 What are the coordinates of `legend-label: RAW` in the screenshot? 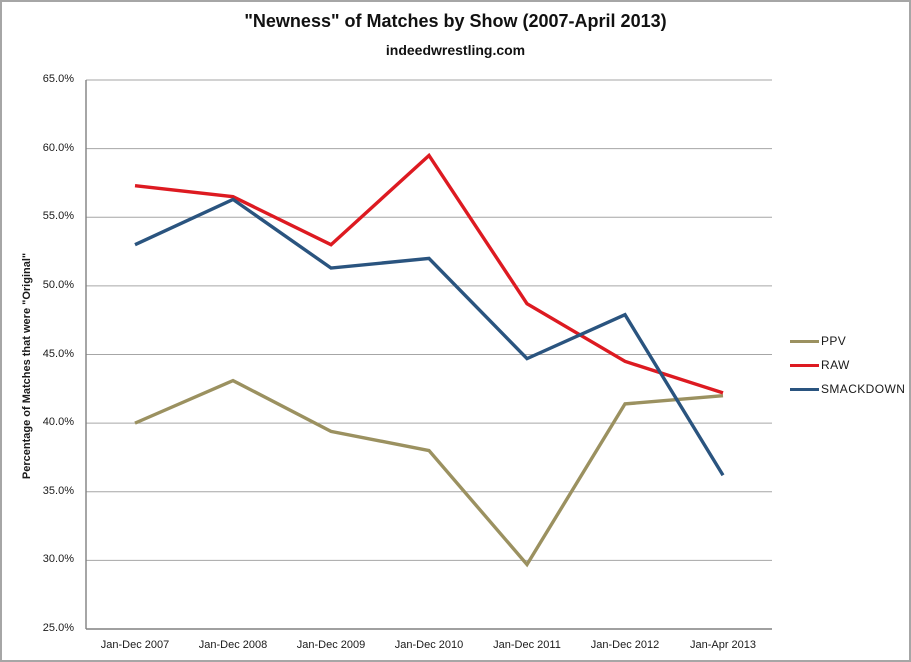 It's located at (835, 365).